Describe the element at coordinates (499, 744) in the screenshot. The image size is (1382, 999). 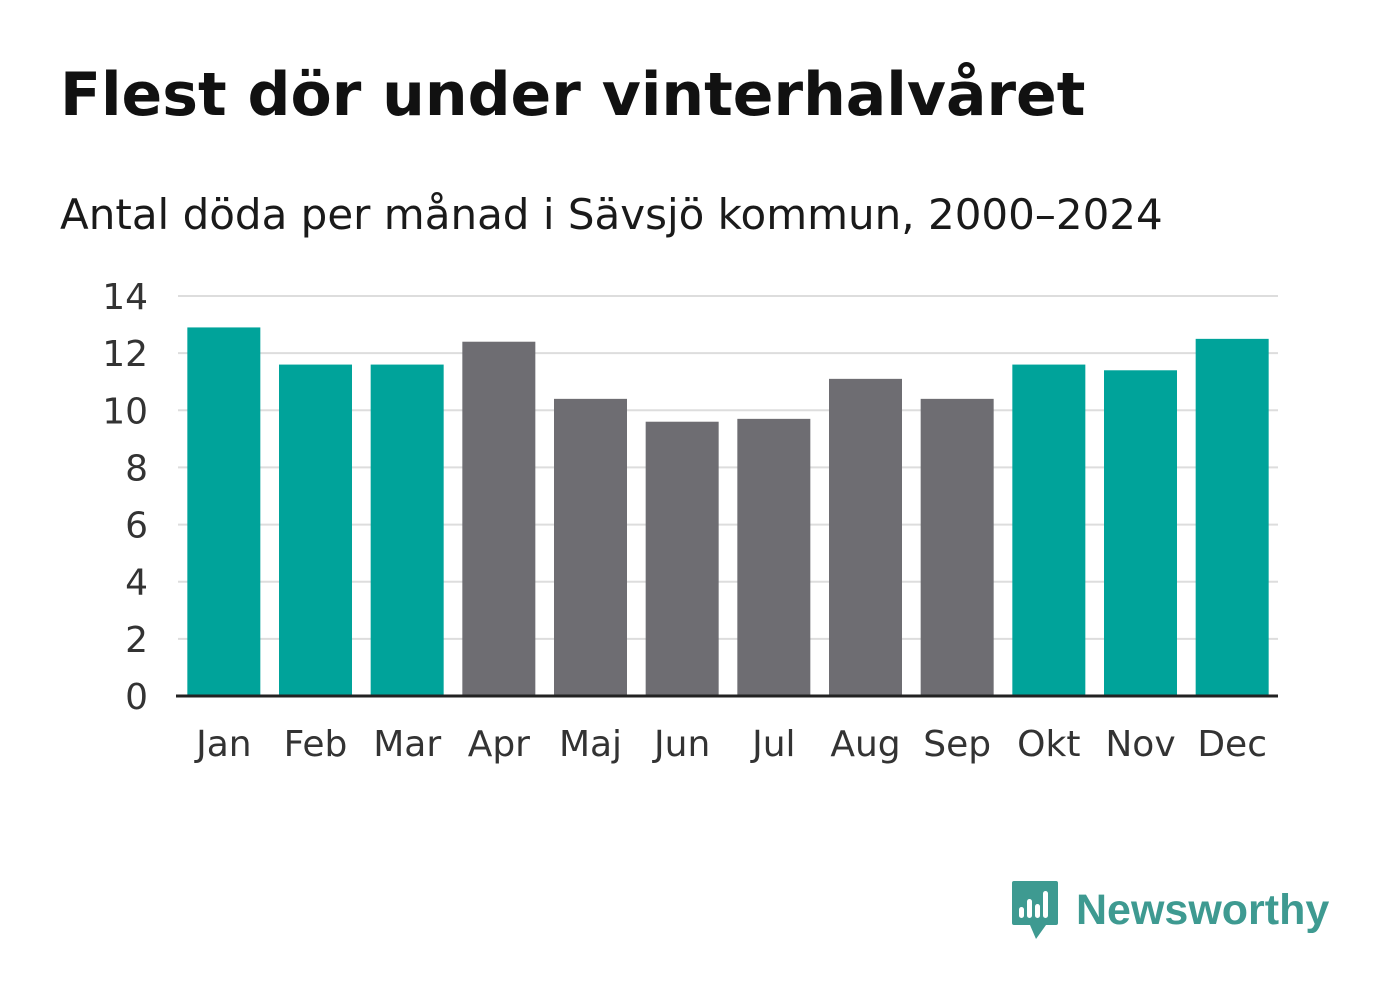
I see `x-tick-label: Apr` at that location.